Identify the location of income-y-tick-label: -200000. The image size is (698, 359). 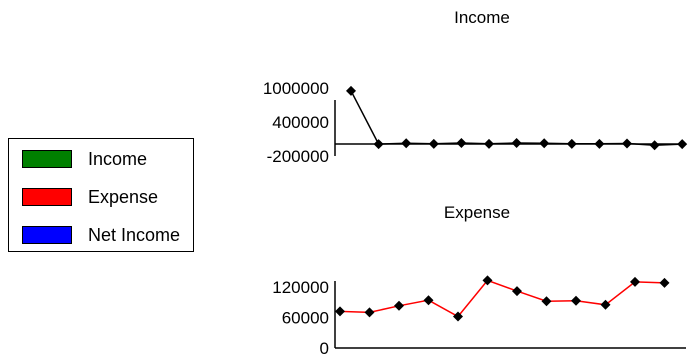
(298, 156).